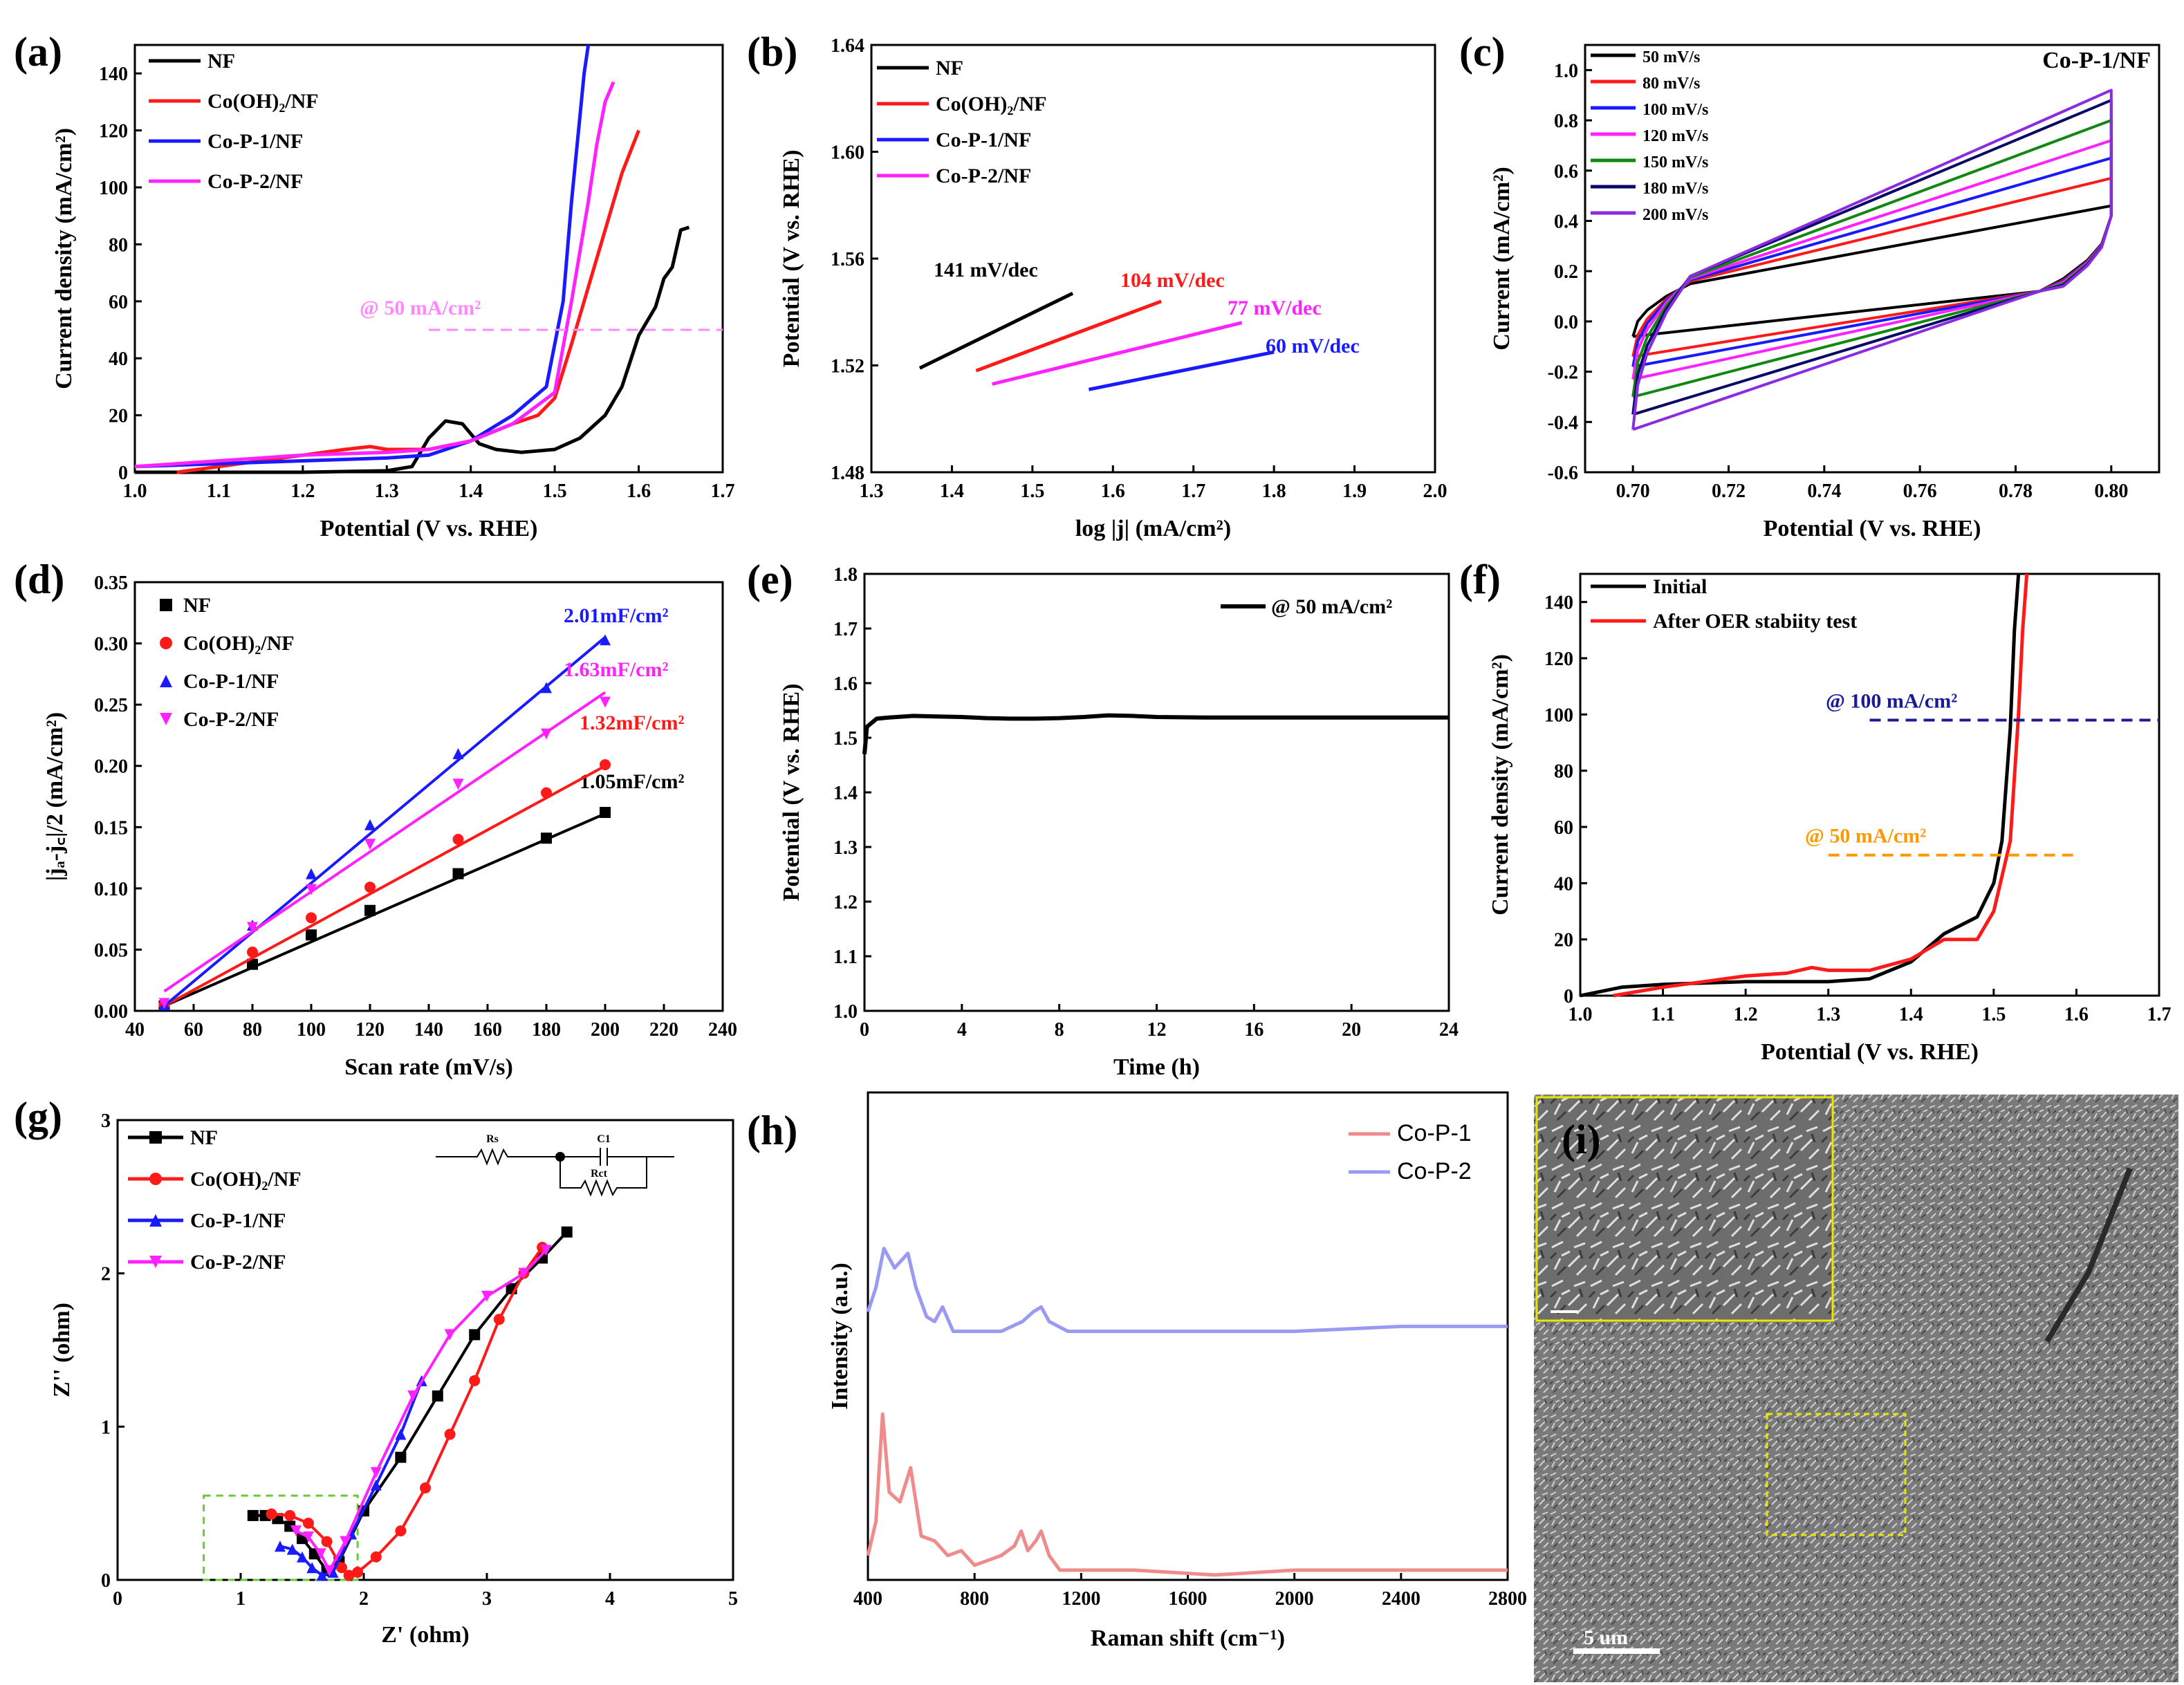 The width and height of the screenshot is (2184, 1685). I want to click on y-axis-label: Current (mA/cm²), so click(1502, 258).